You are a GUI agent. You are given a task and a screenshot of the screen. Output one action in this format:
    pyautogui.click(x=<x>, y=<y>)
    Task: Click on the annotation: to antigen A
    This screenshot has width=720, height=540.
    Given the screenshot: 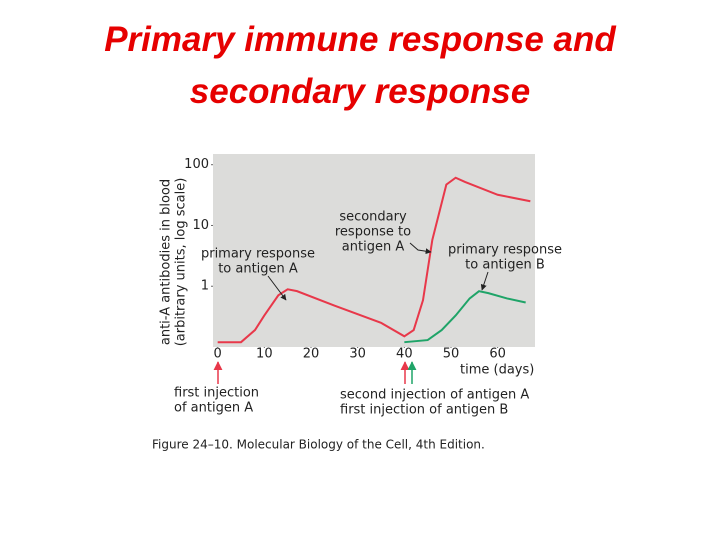 What is the action you would take?
    pyautogui.click(x=258, y=269)
    